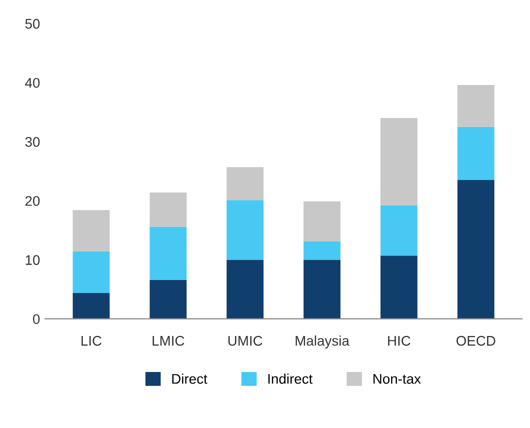 This screenshot has height=428, width=530. I want to click on x-tick-label: UMIC, so click(245, 341).